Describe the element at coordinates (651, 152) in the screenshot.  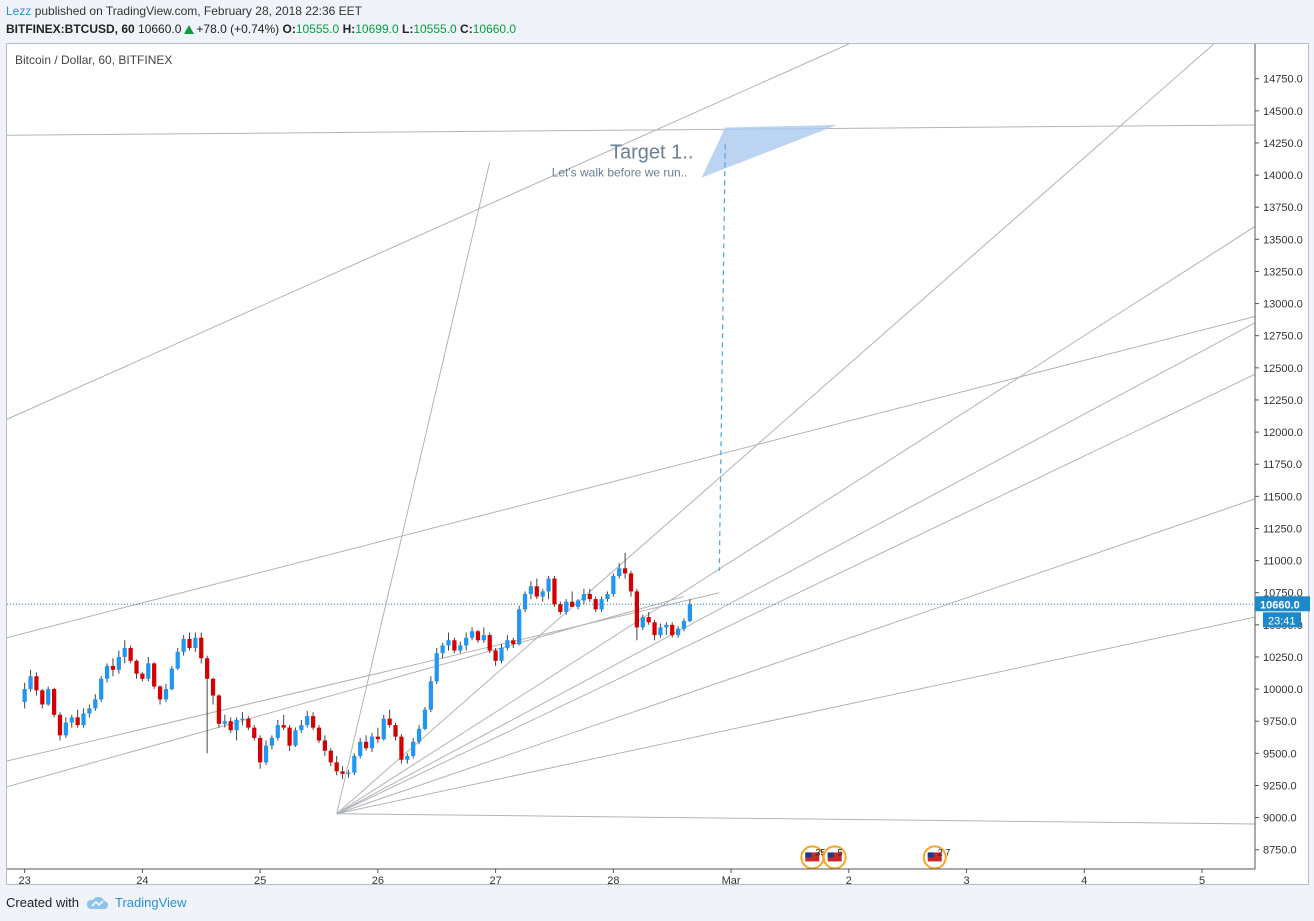
I see `target-annotation-title: Target 1..` at that location.